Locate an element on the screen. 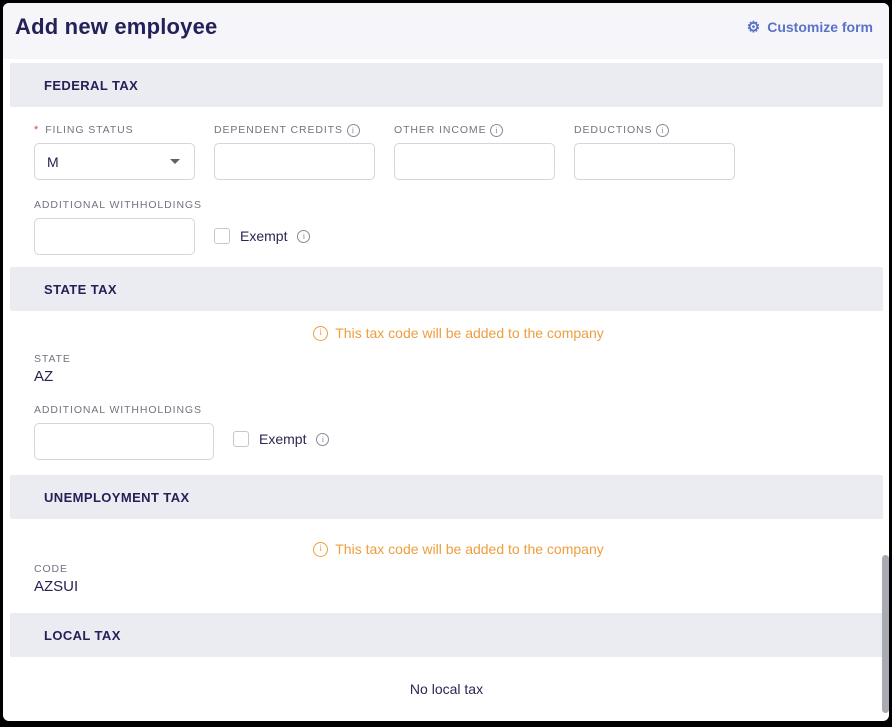 This screenshot has width=892, height=727. state-exempt-group: Exempt is located at coordinates (281, 439).